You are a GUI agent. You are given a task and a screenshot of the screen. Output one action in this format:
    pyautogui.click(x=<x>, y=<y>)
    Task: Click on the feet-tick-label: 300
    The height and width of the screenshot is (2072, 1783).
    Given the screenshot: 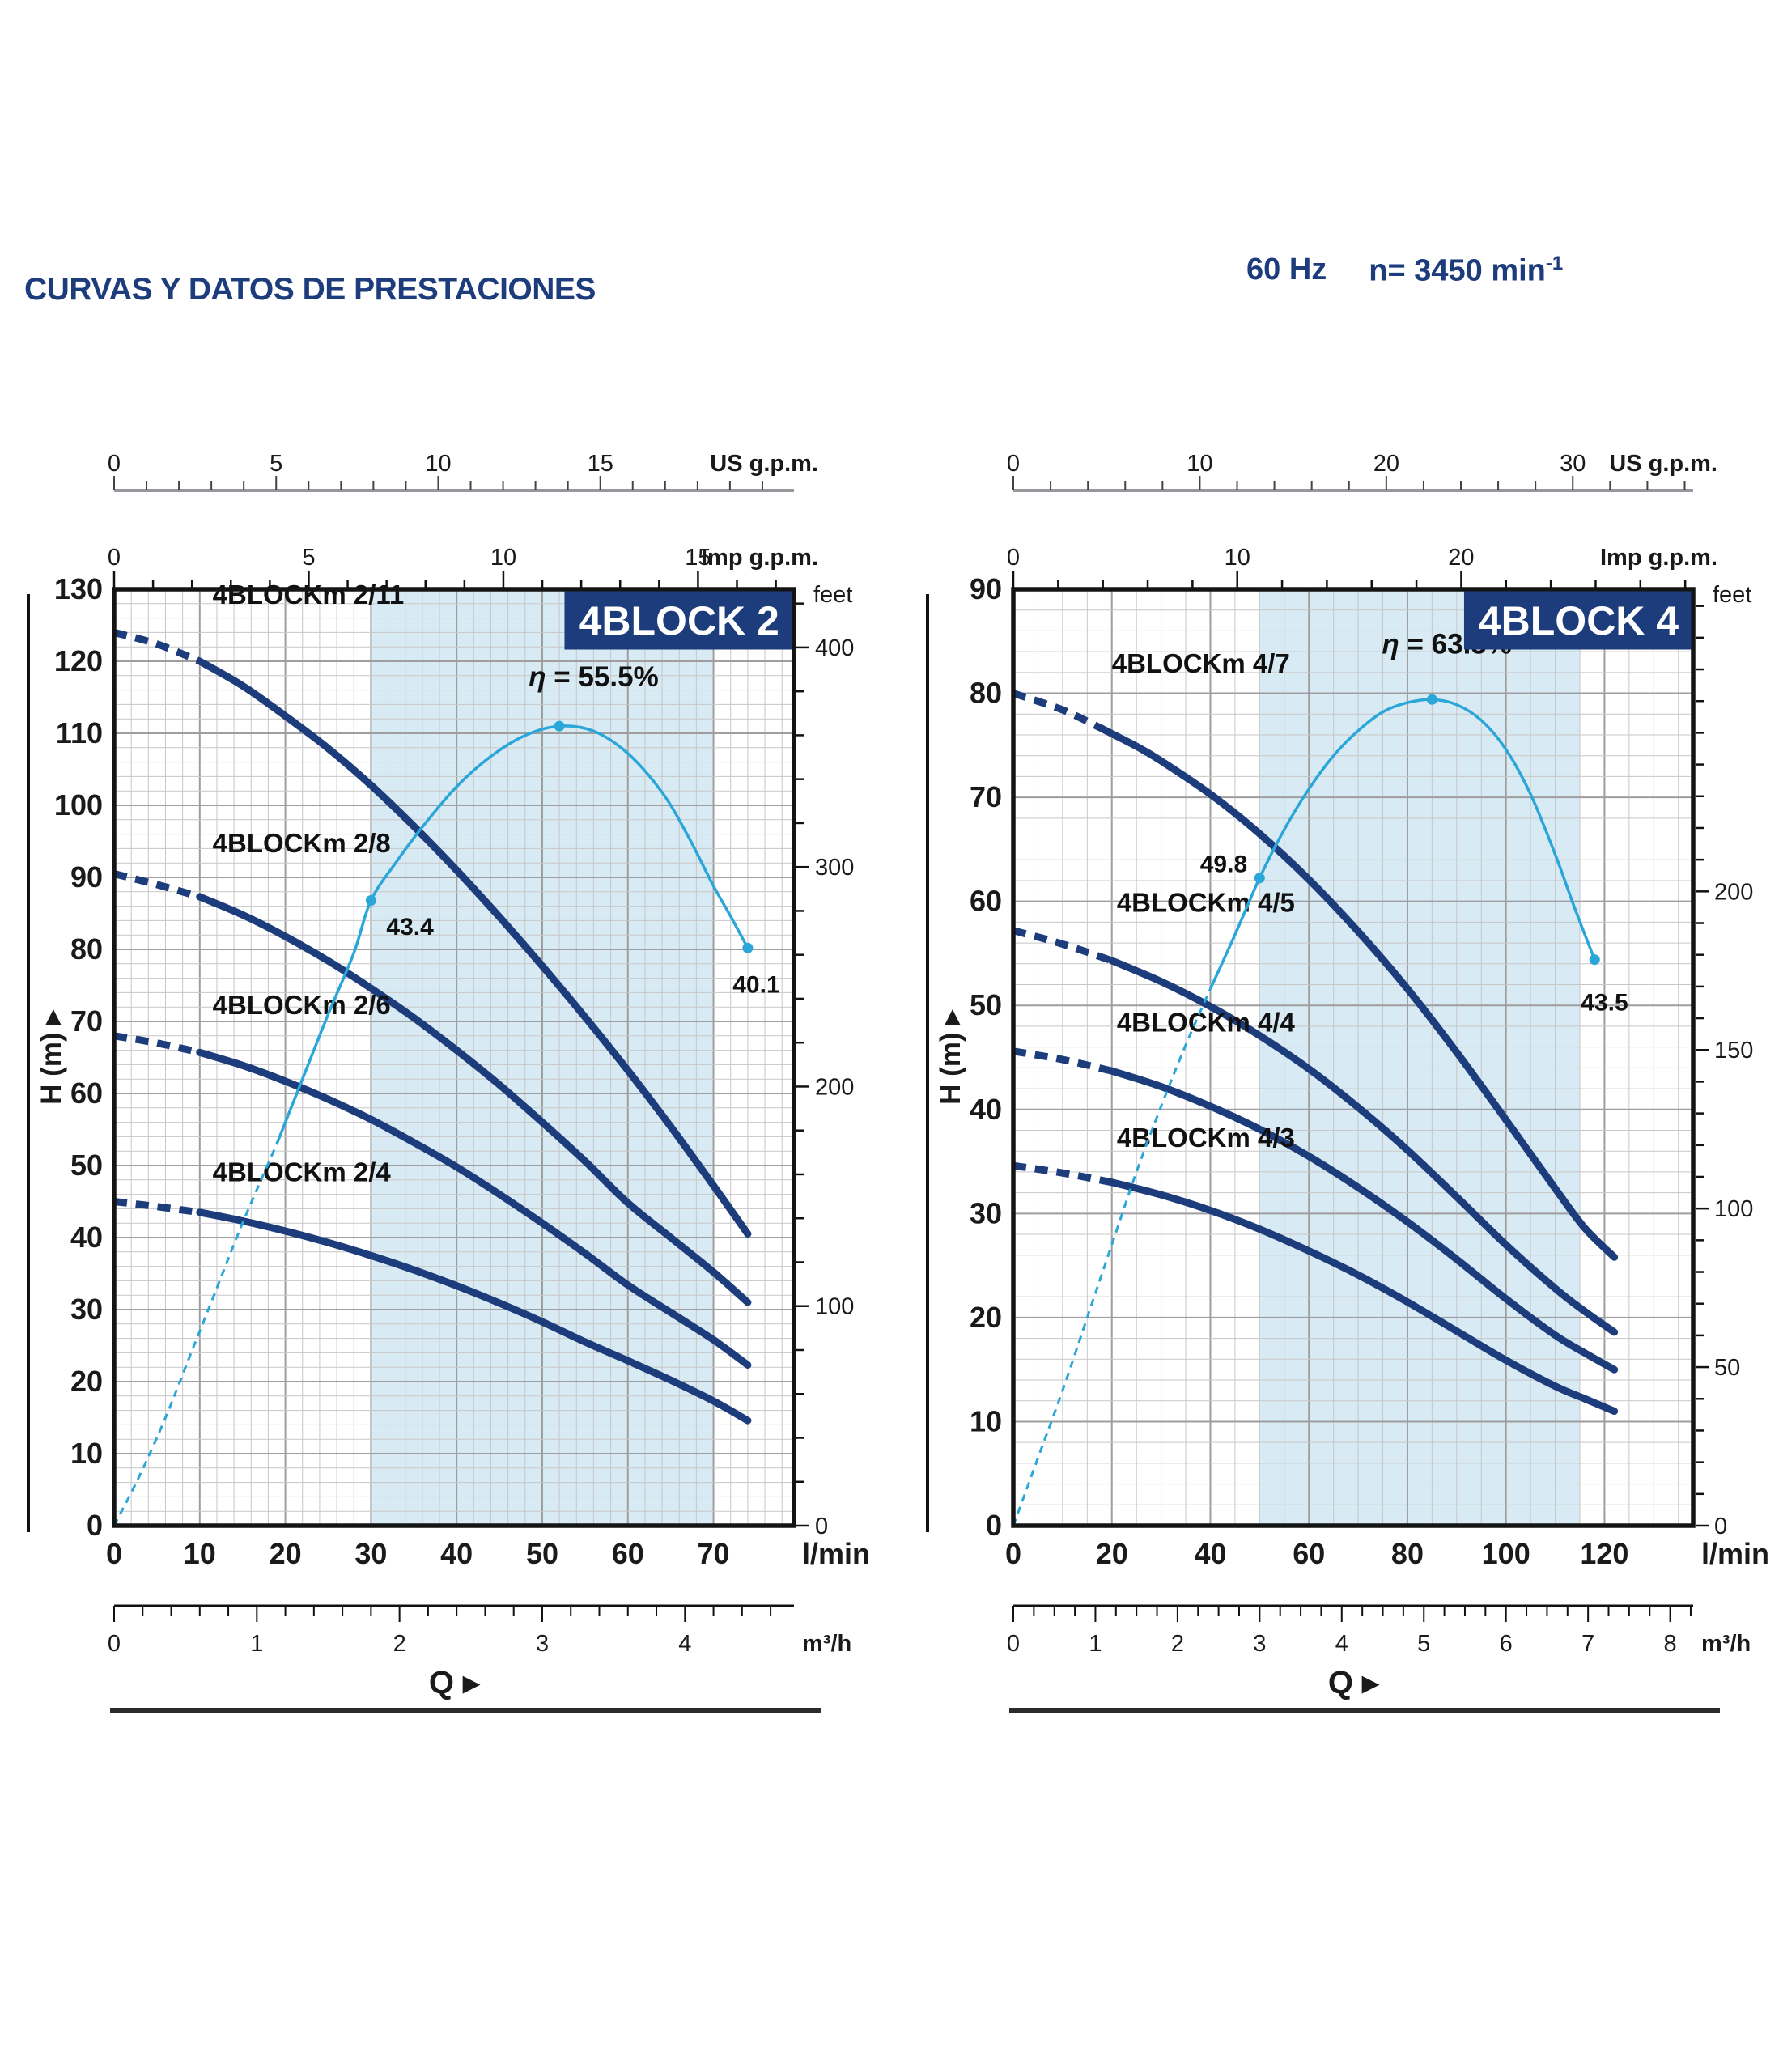 What is the action you would take?
    pyautogui.click(x=834, y=868)
    